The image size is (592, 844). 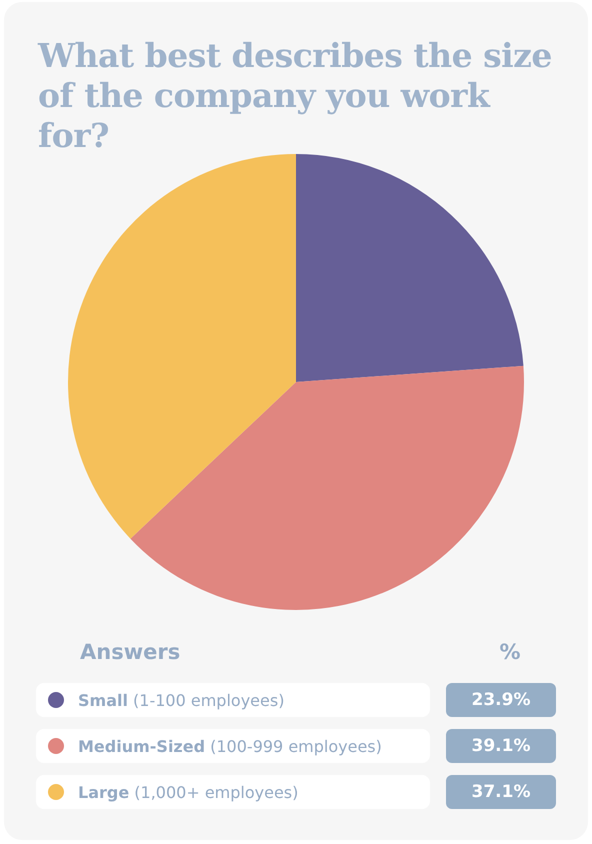 I want to click on data-label: 23.9%, so click(x=501, y=700).